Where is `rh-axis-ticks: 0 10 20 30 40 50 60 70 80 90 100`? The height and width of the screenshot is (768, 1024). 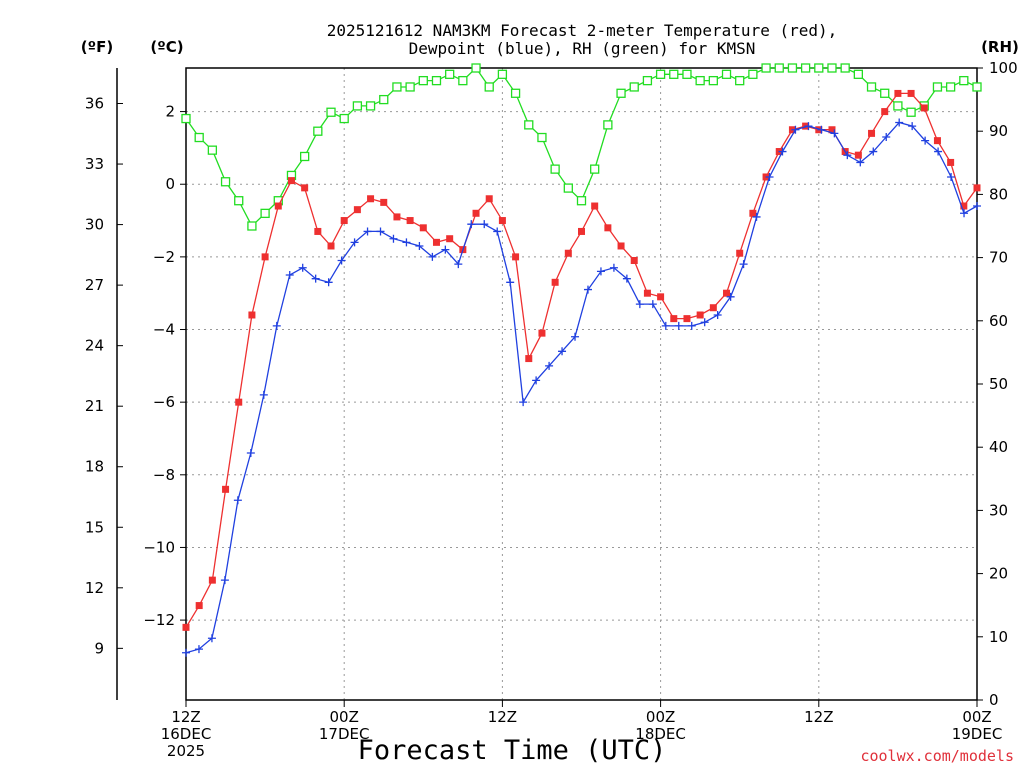
rh-axis-ticks: 0 10 20 30 40 50 60 70 80 90 100 is located at coordinates (997, 384).